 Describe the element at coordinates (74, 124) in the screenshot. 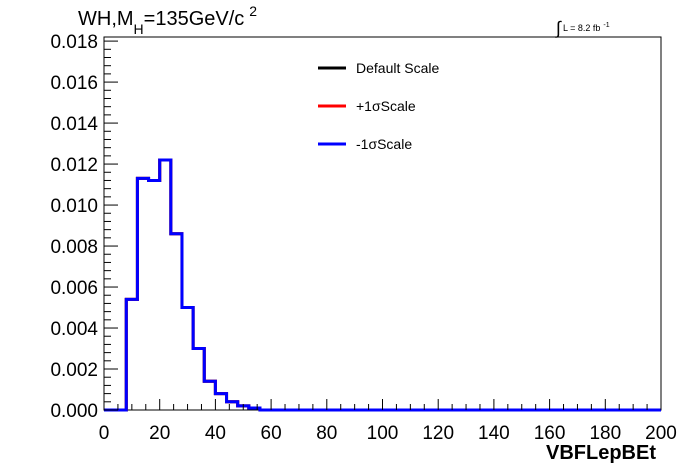

I see `y-tick-label: 0.014` at that location.